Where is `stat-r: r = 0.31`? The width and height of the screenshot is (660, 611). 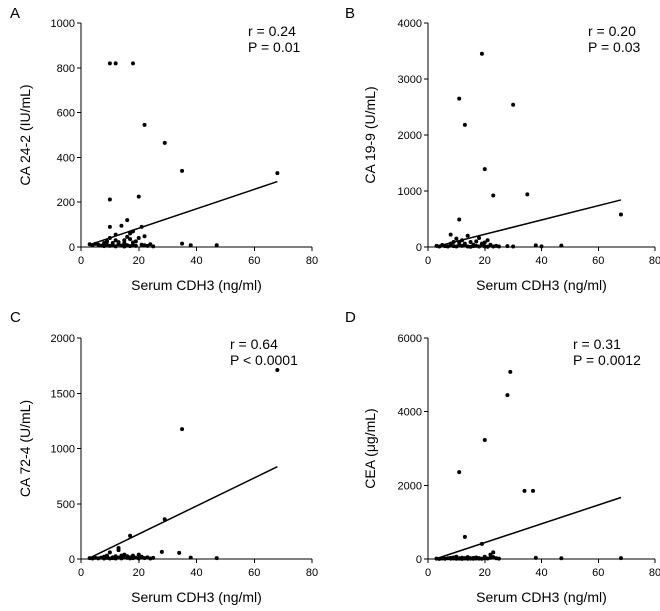
stat-r: r = 0.31 is located at coordinates (597, 344).